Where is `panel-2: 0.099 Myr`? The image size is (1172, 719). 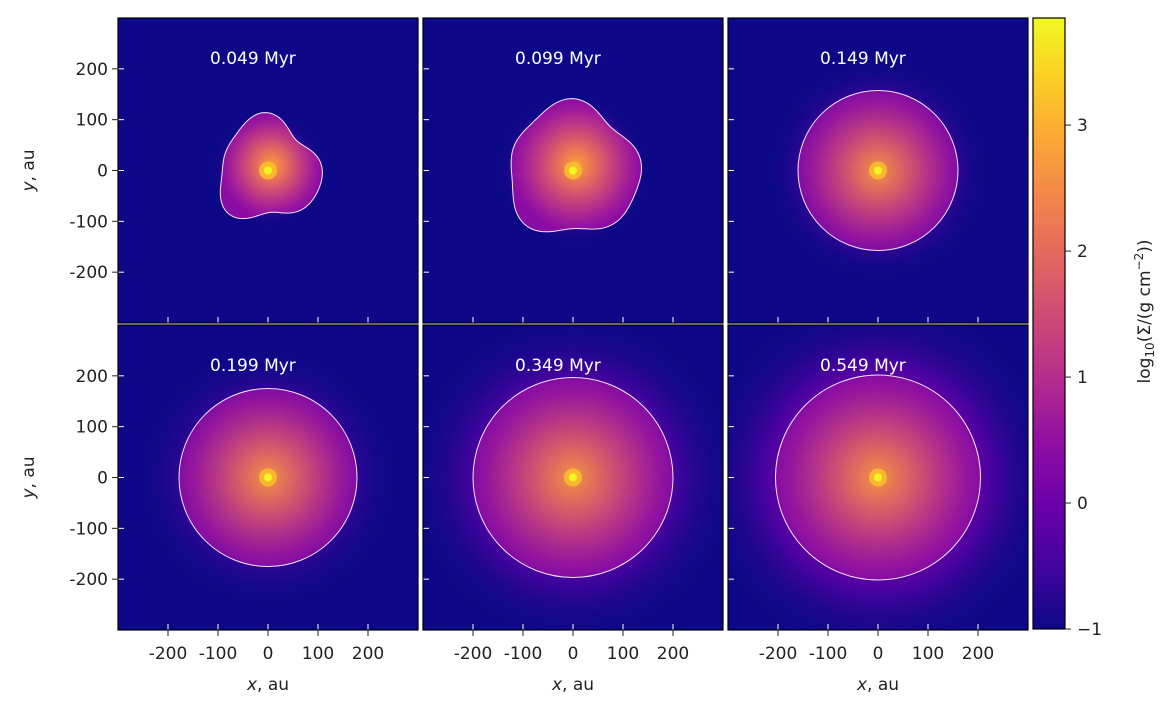
panel-2: 0.099 Myr is located at coordinates (573, 170).